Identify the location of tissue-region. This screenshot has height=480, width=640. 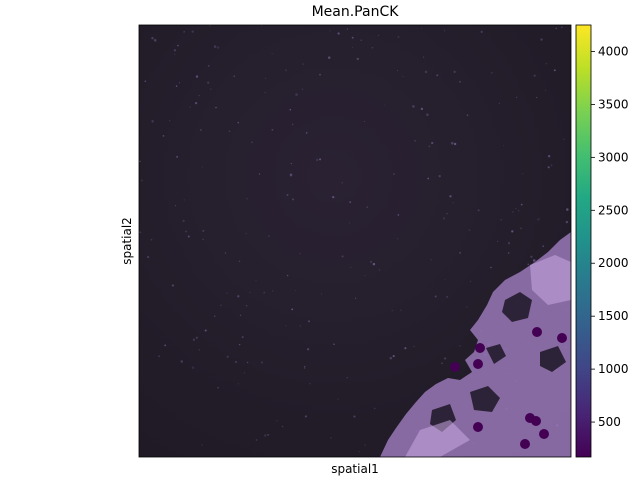
(475, 344).